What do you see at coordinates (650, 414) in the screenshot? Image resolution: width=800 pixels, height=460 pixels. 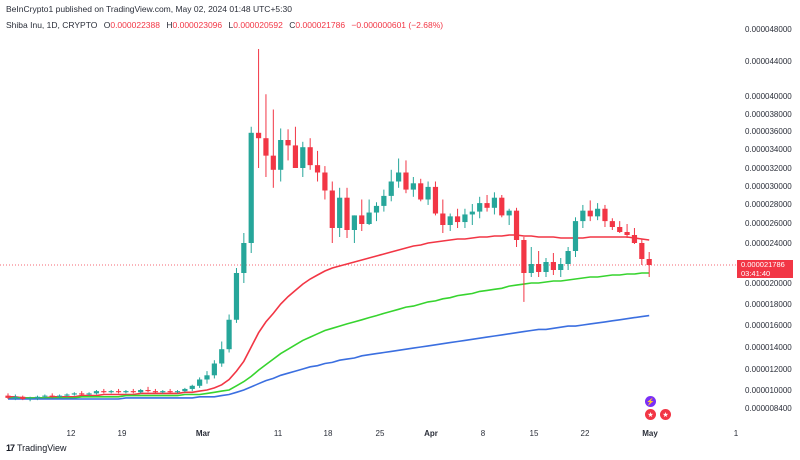 I see `us-flag-event-icon: ★` at bounding box center [650, 414].